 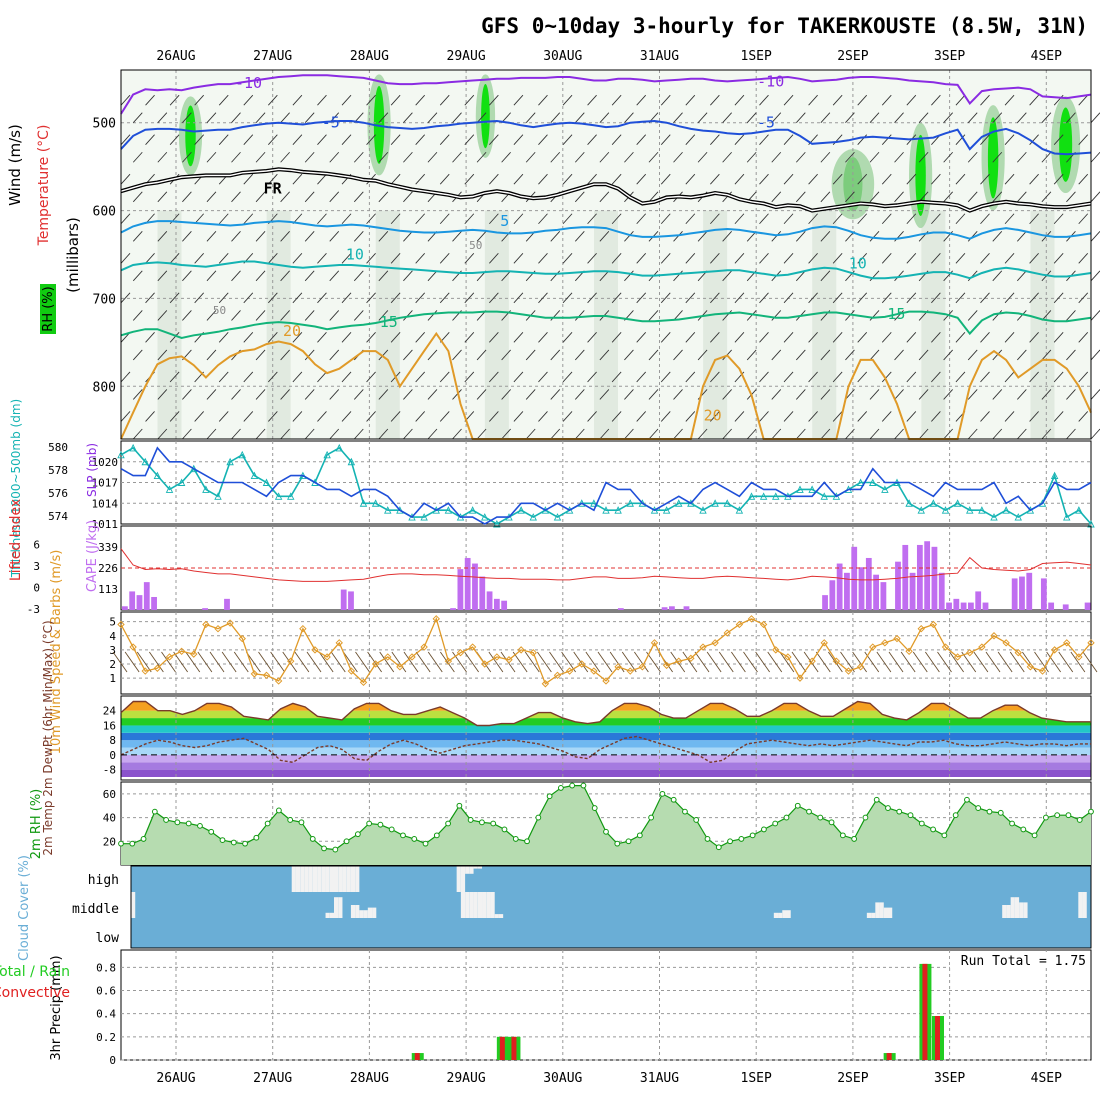 What do you see at coordinates (458, 879) in the screenshot?
I see `cloud-high-bar` at bounding box center [458, 879].